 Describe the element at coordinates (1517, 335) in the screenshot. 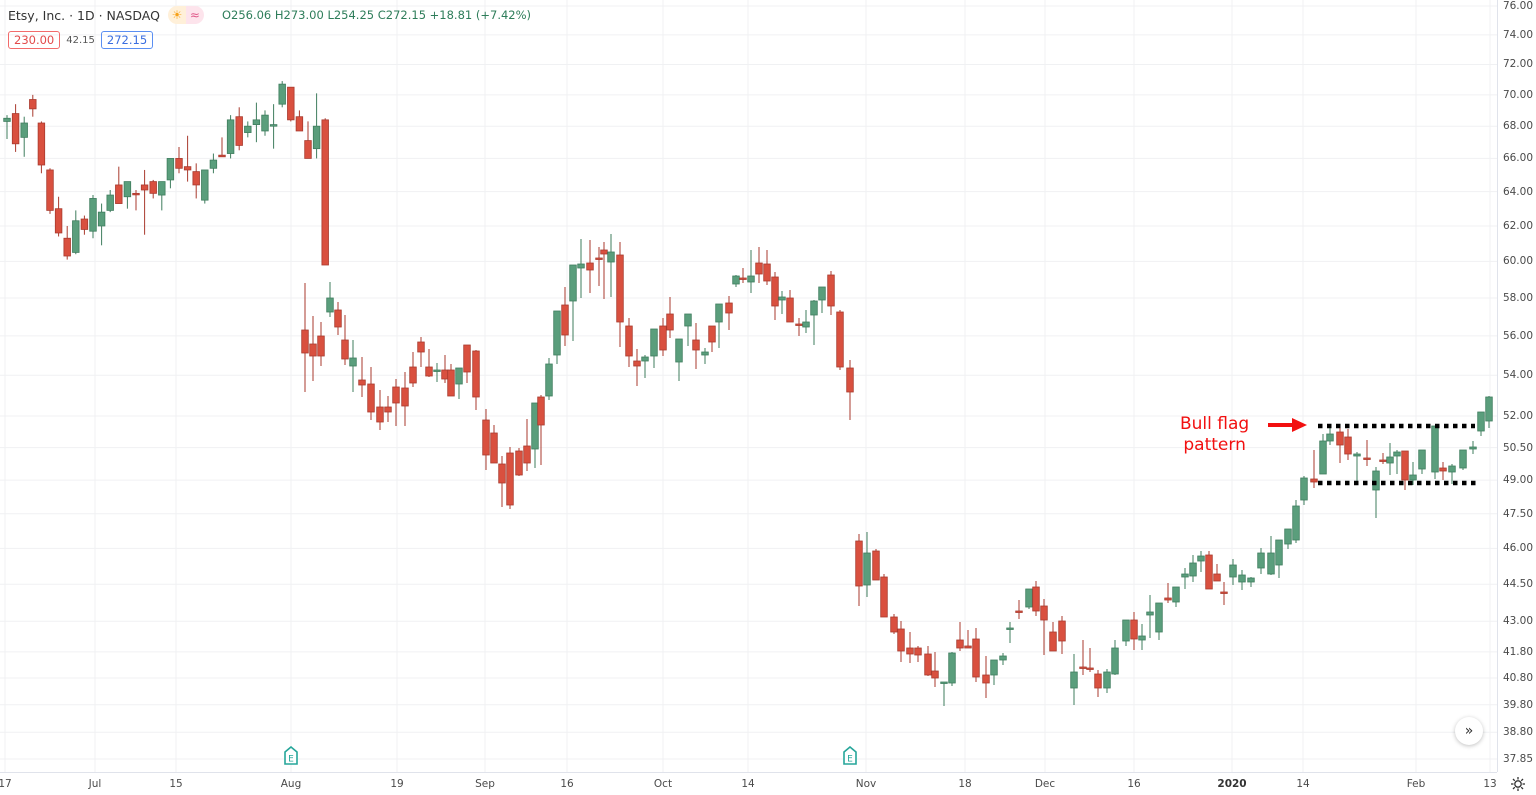

I see `price-tick-label: 56.00` at that location.